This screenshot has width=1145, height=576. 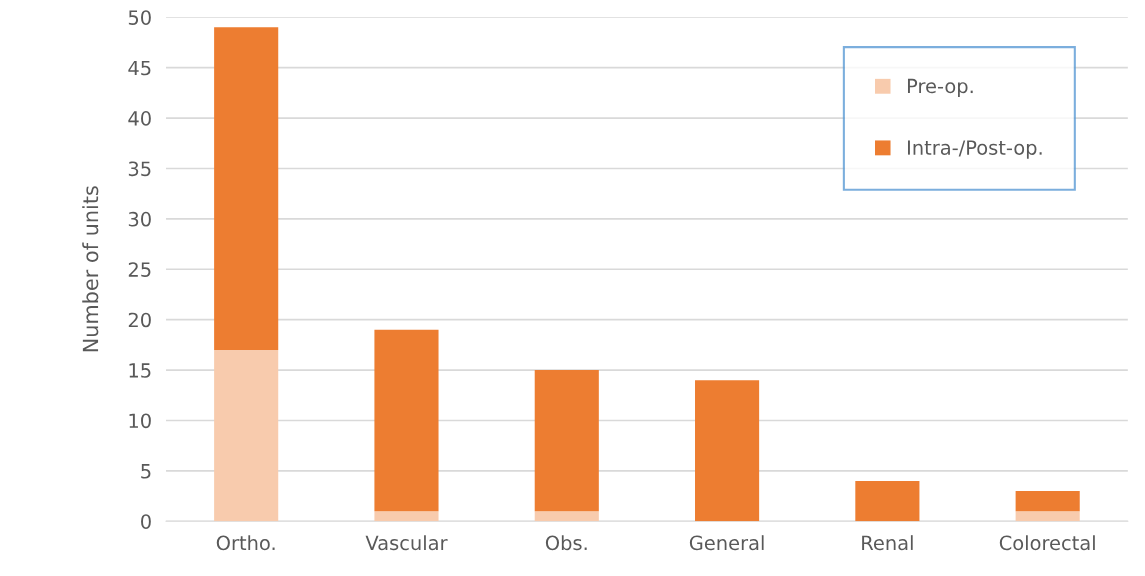 I want to click on legend-label: Pre-op., so click(x=940, y=88).